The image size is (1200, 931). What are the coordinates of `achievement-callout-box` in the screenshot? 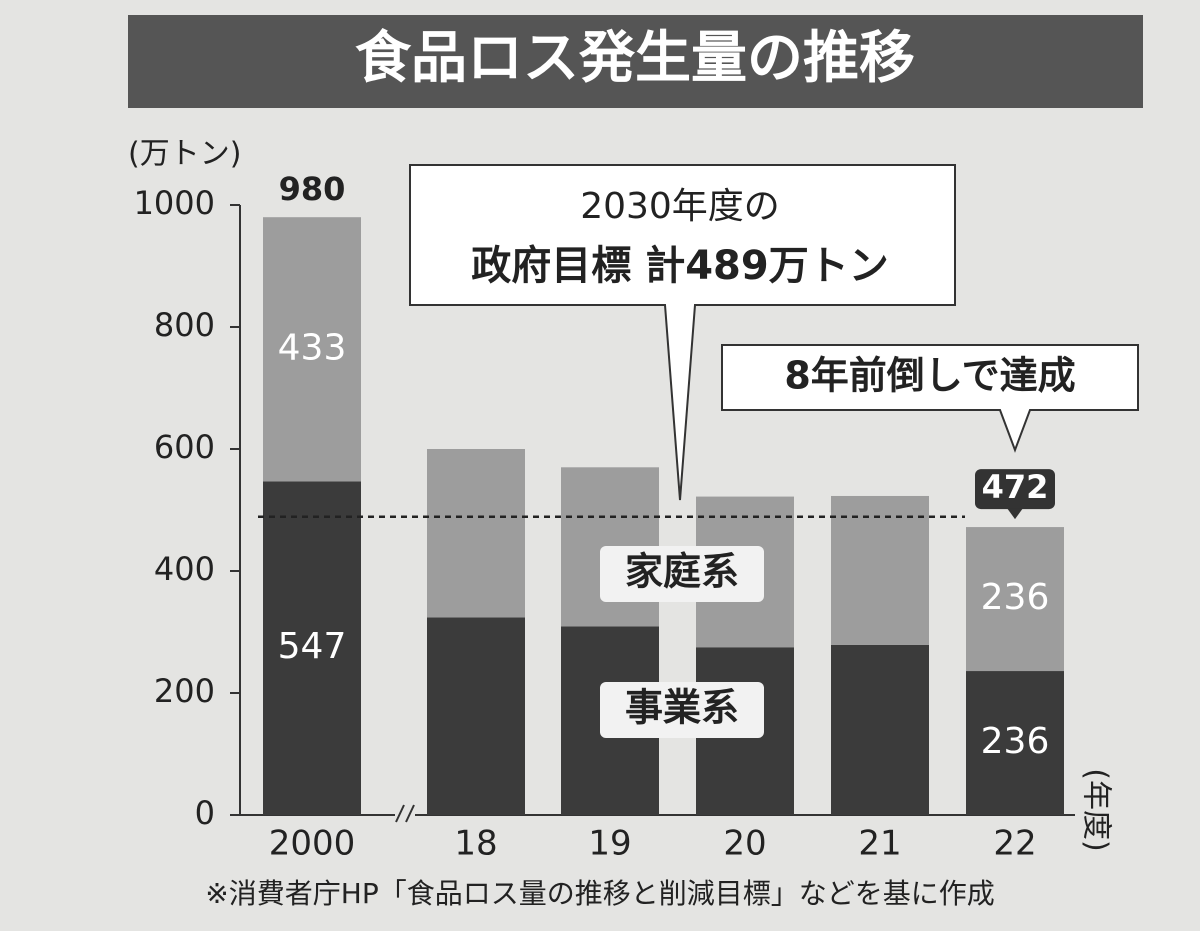 It's located at (930, 398).